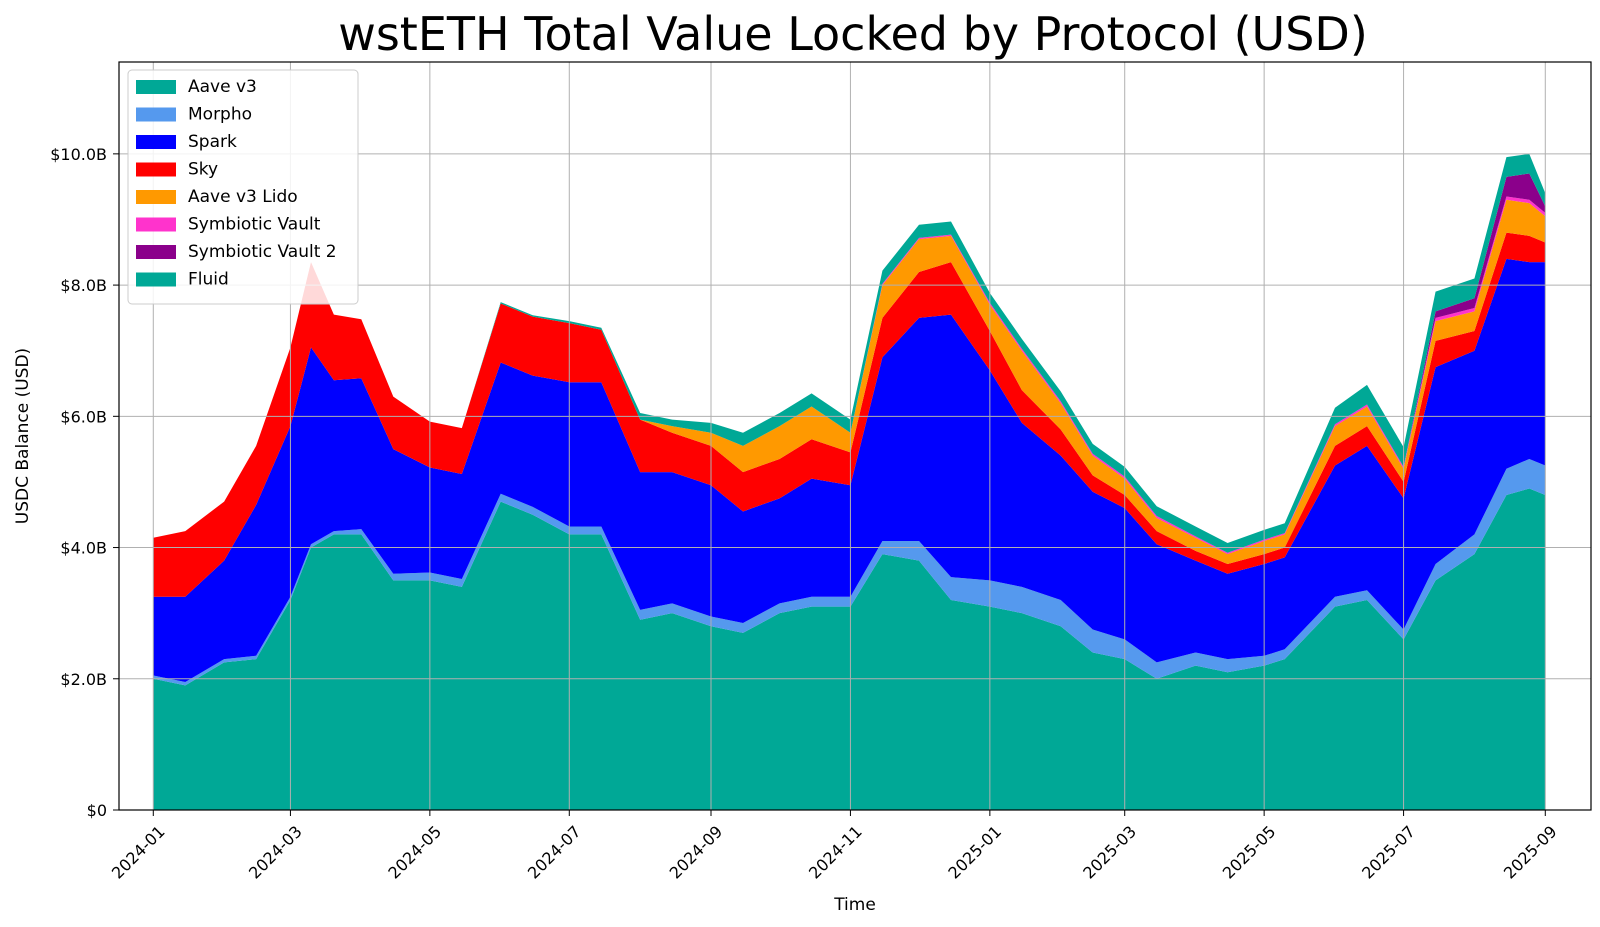 This screenshot has width=1600, height=927. What do you see at coordinates (156, 142) in the screenshot?
I see `legend-swatch-spark` at bounding box center [156, 142].